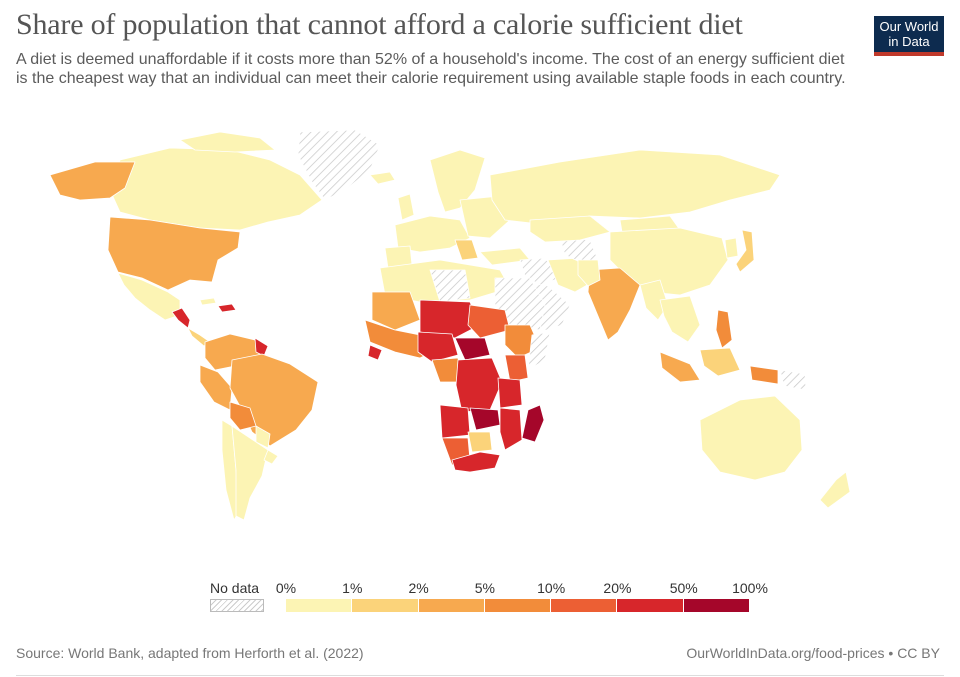 The width and height of the screenshot is (960, 677). I want to click on legend-tick-label: 10%, so click(551, 588).